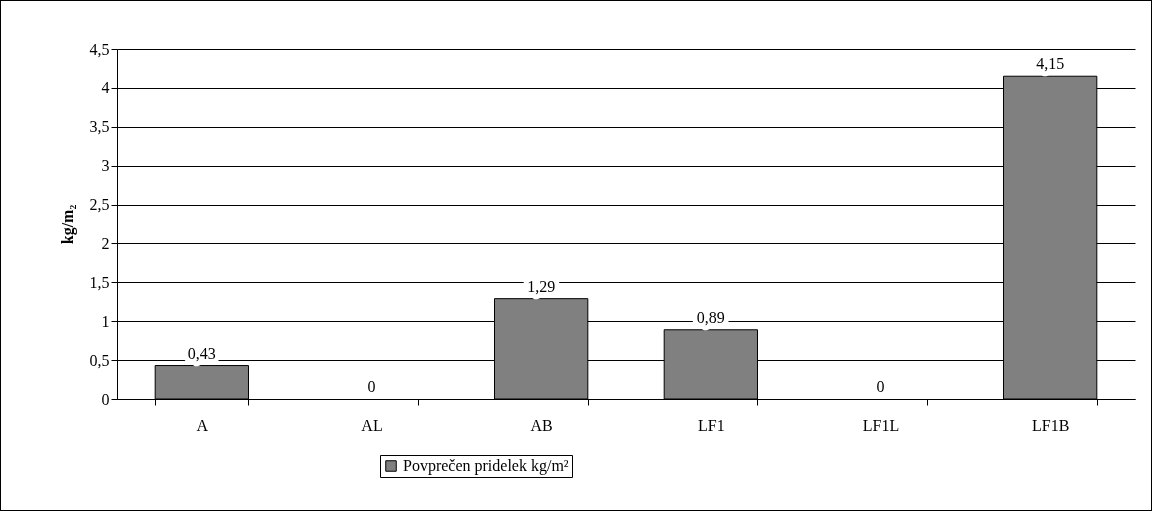  Describe the element at coordinates (711, 425) in the screenshot. I see `x-tick-label: LF1` at that location.